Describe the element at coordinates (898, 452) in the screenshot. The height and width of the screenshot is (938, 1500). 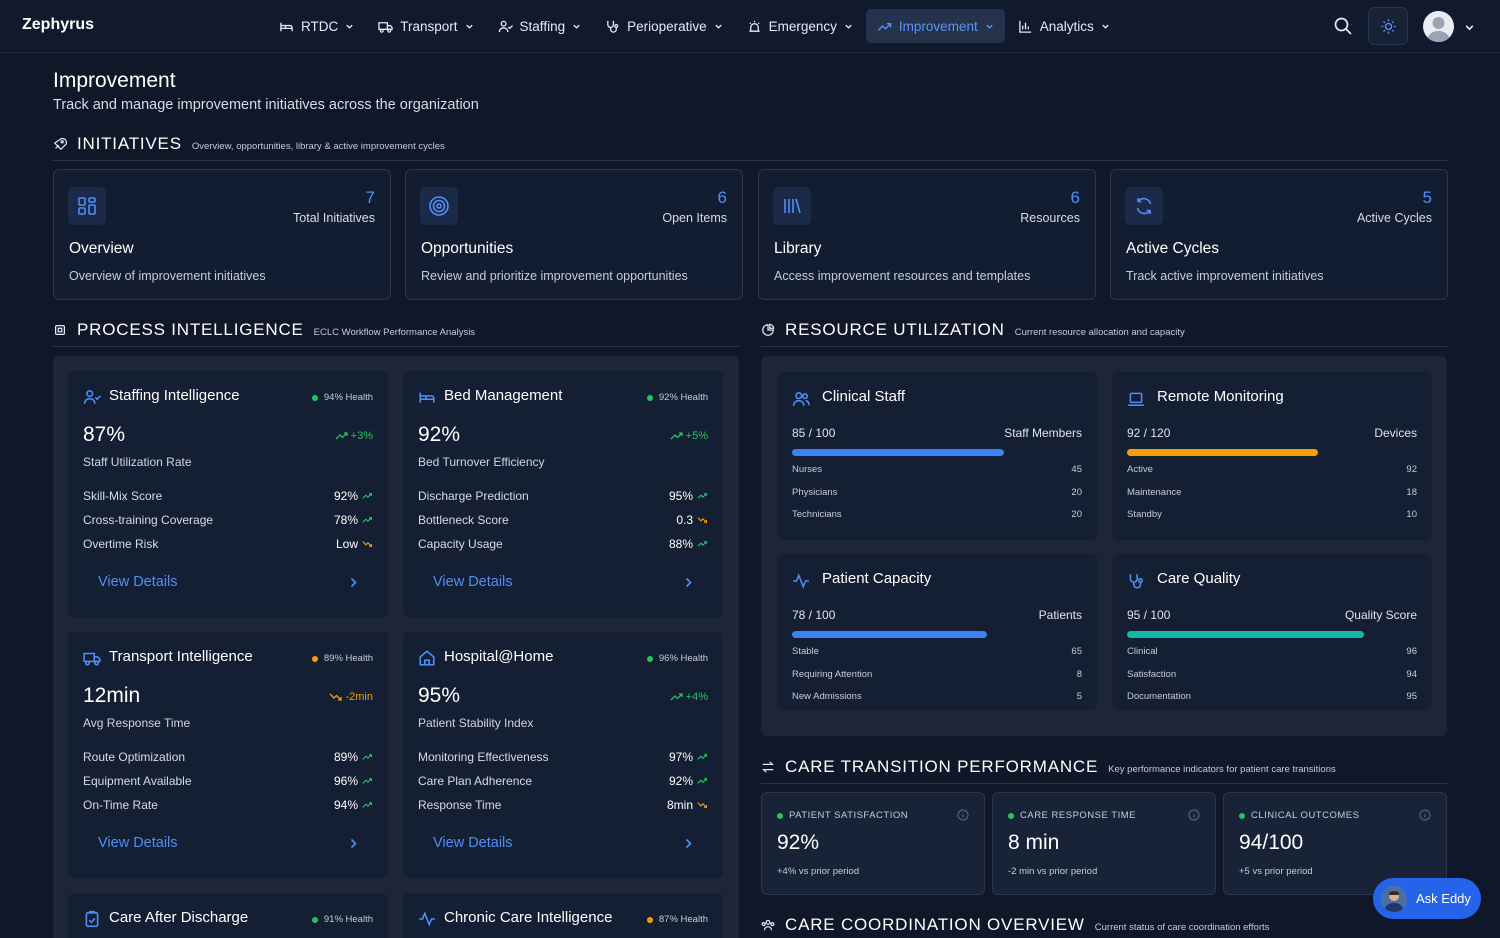
I see `progress-bar` at that location.